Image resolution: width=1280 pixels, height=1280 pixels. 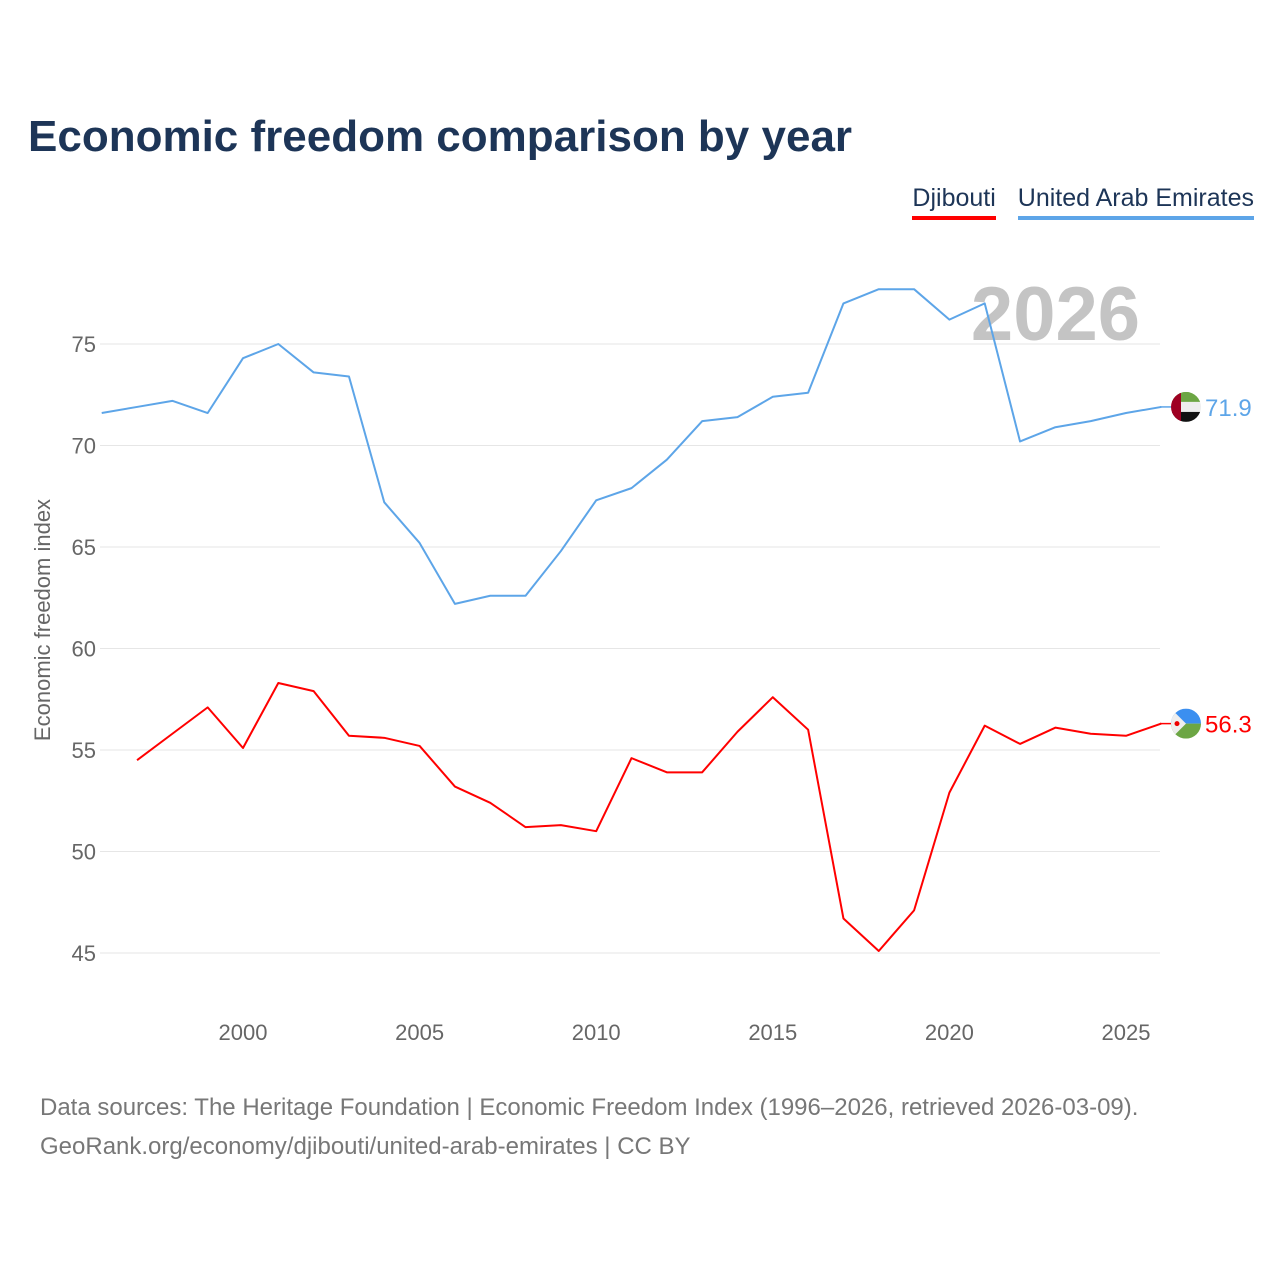 What do you see at coordinates (1126, 1032) in the screenshot?
I see `x-tick-label: 2025` at bounding box center [1126, 1032].